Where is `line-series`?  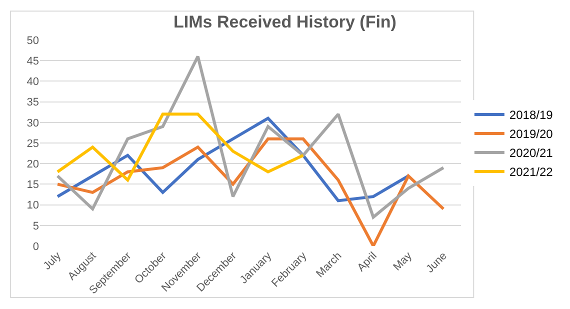 line-series is located at coordinates (180, 147).